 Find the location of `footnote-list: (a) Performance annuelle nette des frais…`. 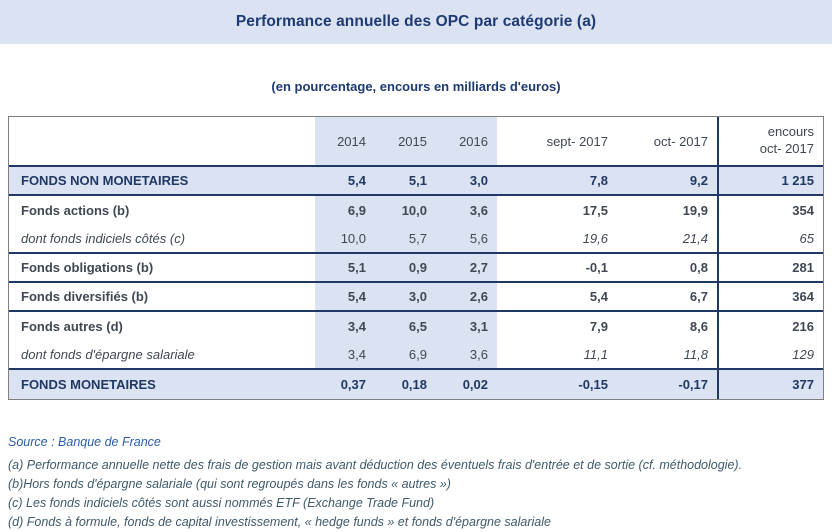

footnote-list: (a) Performance annuelle nette des frais… is located at coordinates (420, 494).